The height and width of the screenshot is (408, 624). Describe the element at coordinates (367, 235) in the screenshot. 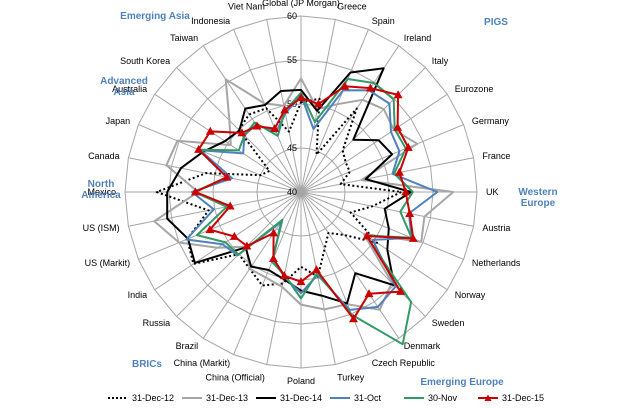

I see `series-point-31-dec-15-norway` at that location.